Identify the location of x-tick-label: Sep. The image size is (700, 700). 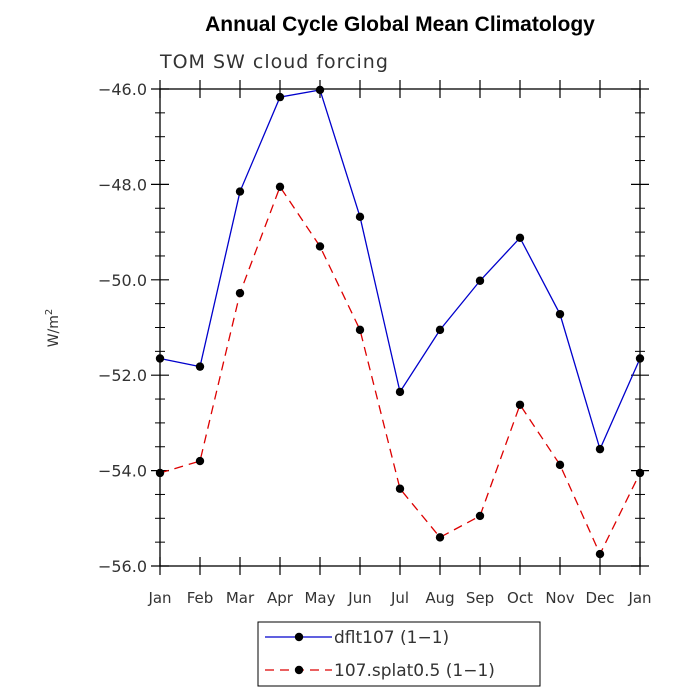
(480, 598).